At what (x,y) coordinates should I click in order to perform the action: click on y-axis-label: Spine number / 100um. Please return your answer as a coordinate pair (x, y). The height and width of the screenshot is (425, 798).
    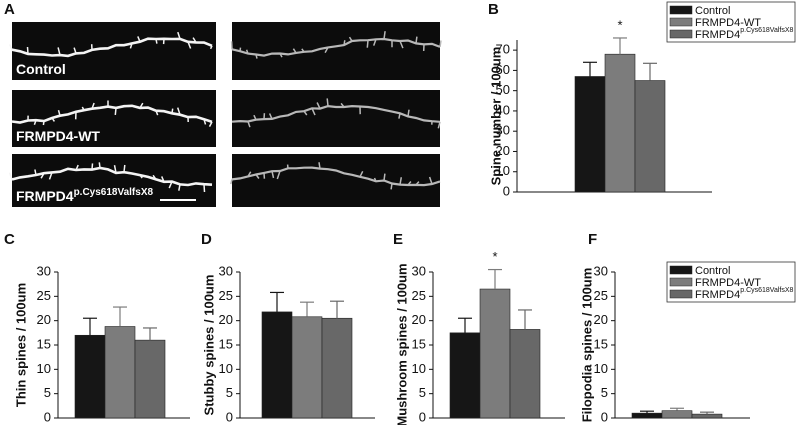
    Looking at the image, I should click on (495, 116).